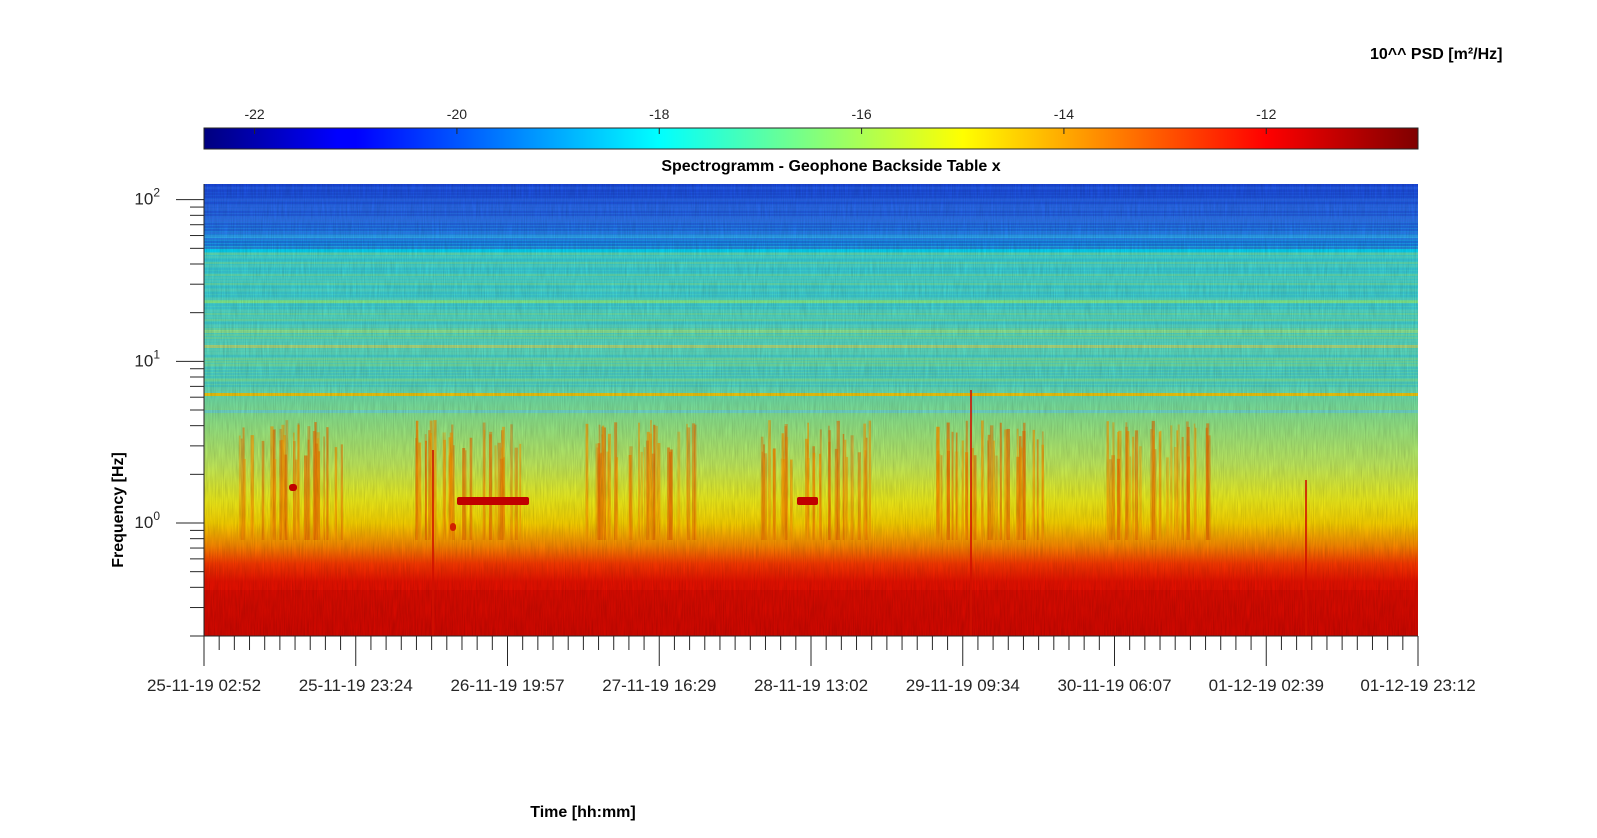  Describe the element at coordinates (1436, 54) in the screenshot. I see `colorbar-title: 10^^ PSD [m²/Hz]` at that location.